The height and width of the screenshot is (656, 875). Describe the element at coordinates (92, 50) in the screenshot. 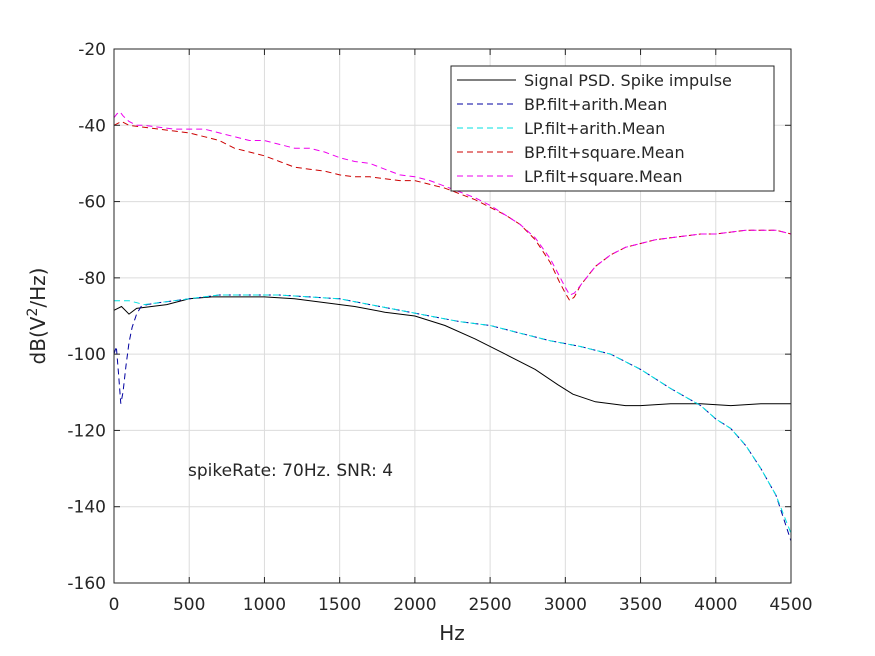

I see `y-tick-label: -20` at that location.